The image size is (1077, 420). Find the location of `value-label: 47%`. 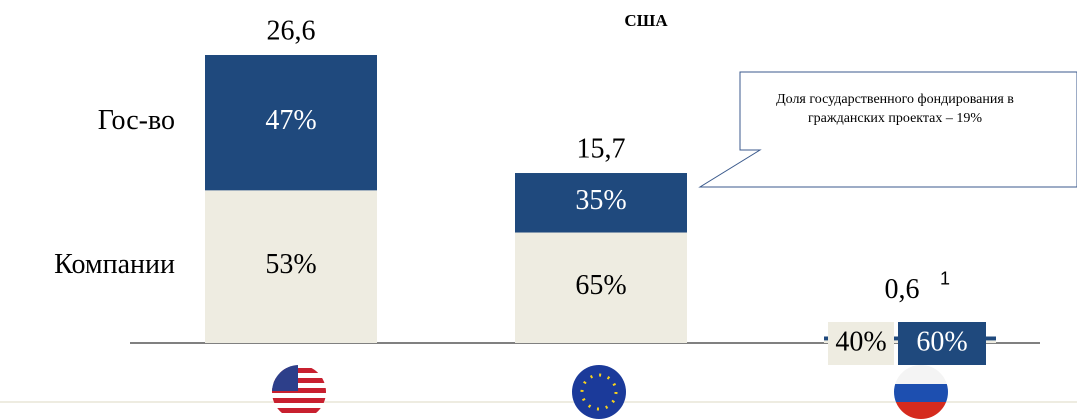

value-label: 47% is located at coordinates (290, 120).